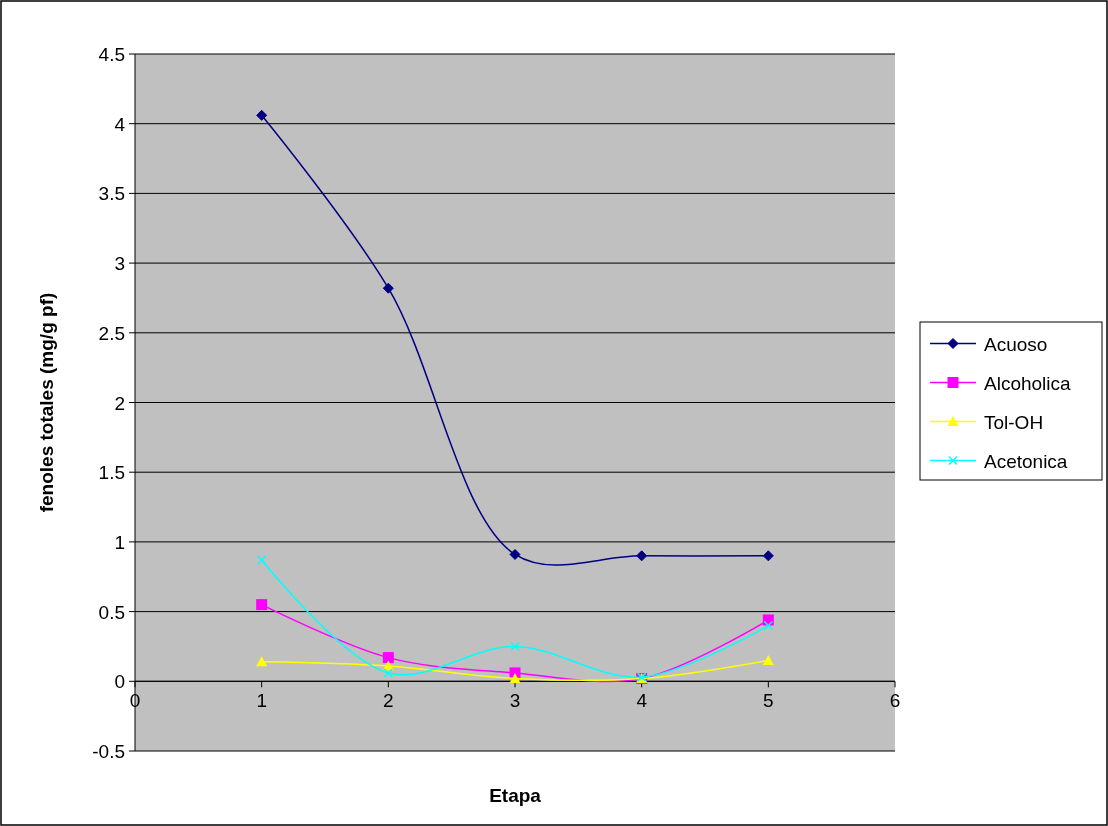  Describe the element at coordinates (111, 194) in the screenshot. I see `y-tick-label: 3.5` at that location.